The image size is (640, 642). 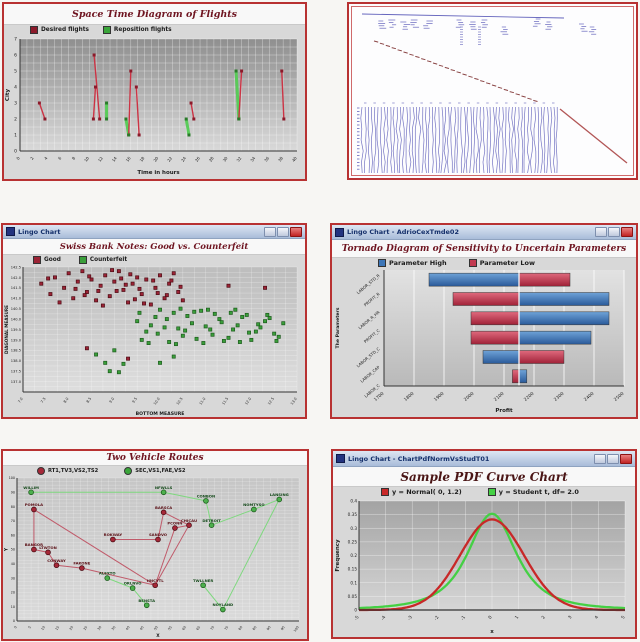 What do you see at coordinates (197, 158) in the screenshot?
I see `svg-text: 26` at bounding box center [197, 158].